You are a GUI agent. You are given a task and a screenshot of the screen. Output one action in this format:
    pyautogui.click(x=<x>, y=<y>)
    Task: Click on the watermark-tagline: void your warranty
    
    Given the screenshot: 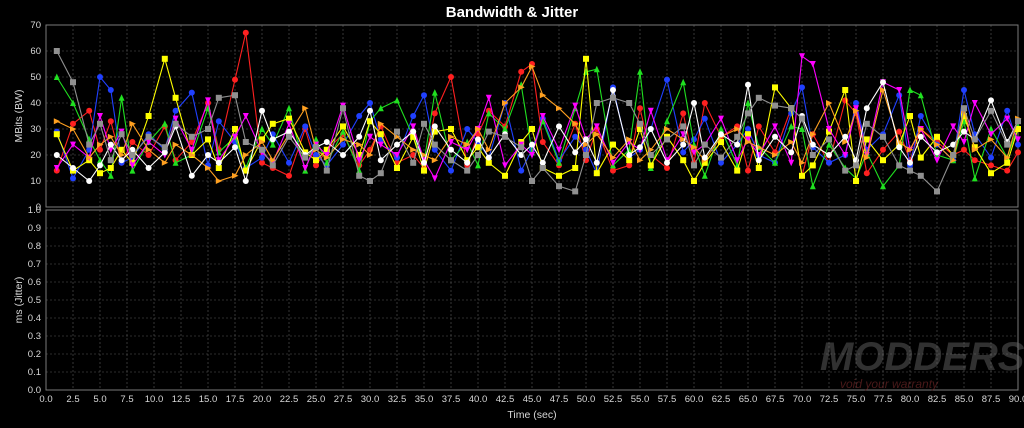 What is the action you would take?
    pyautogui.click(x=889, y=384)
    